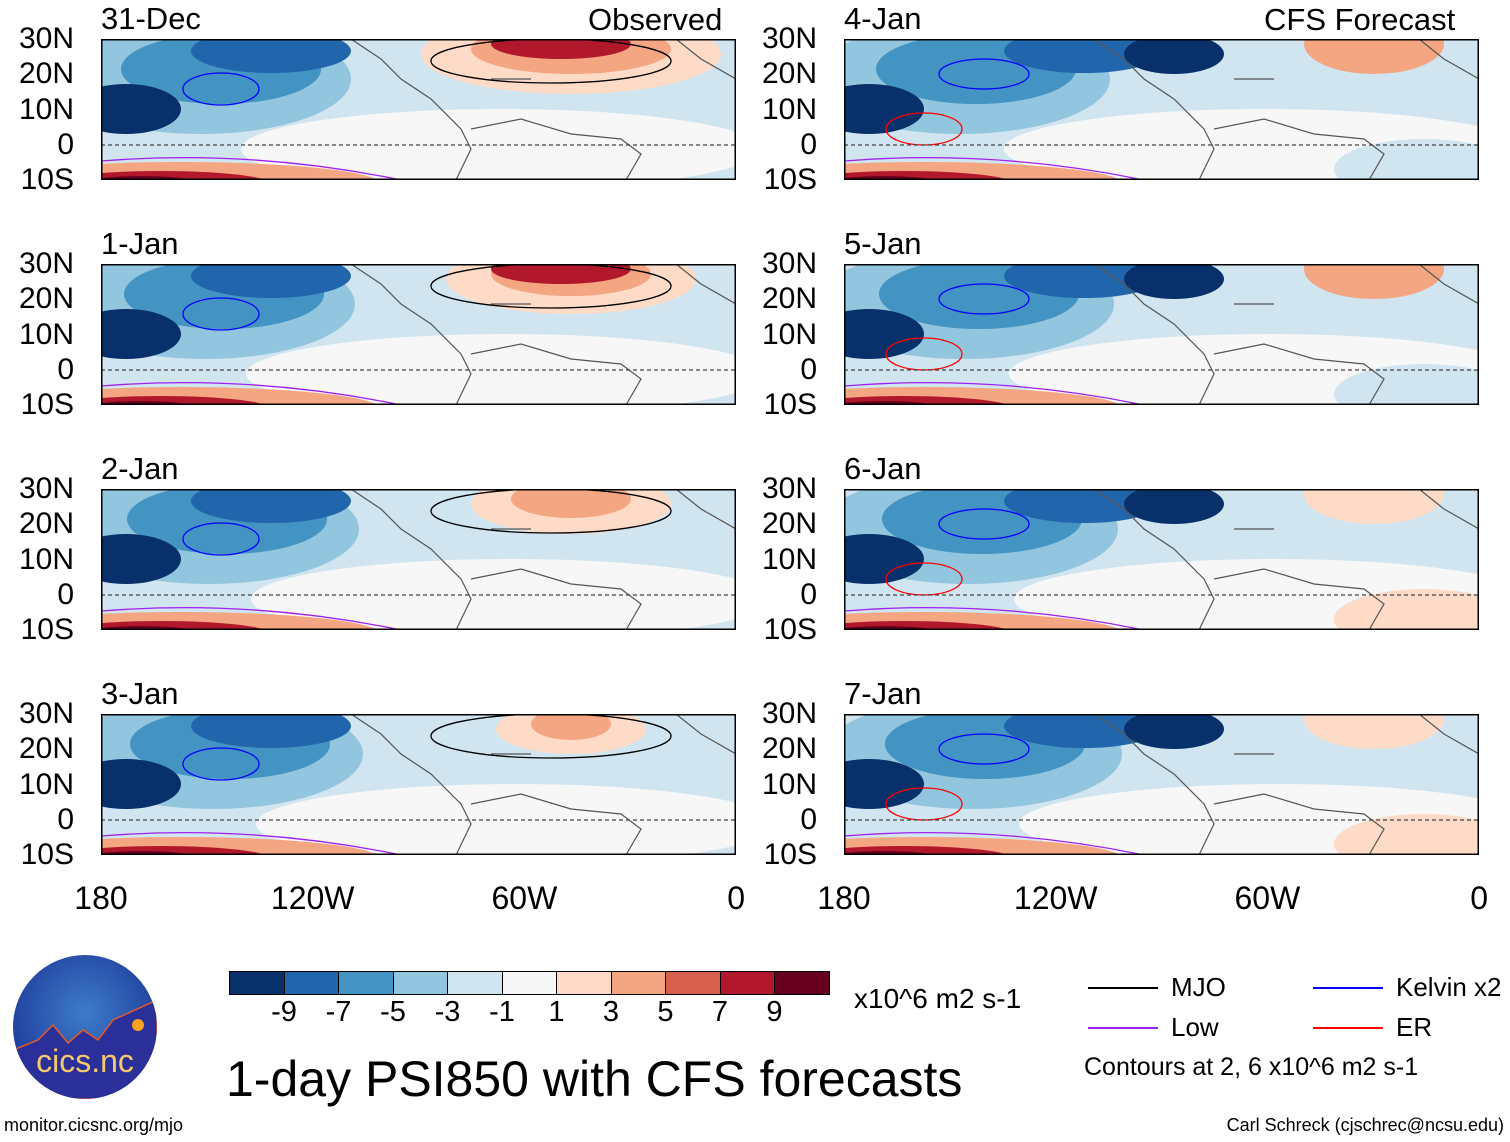  Describe the element at coordinates (447, 1012) in the screenshot. I see `colorbar-tick-label: -3` at that location.